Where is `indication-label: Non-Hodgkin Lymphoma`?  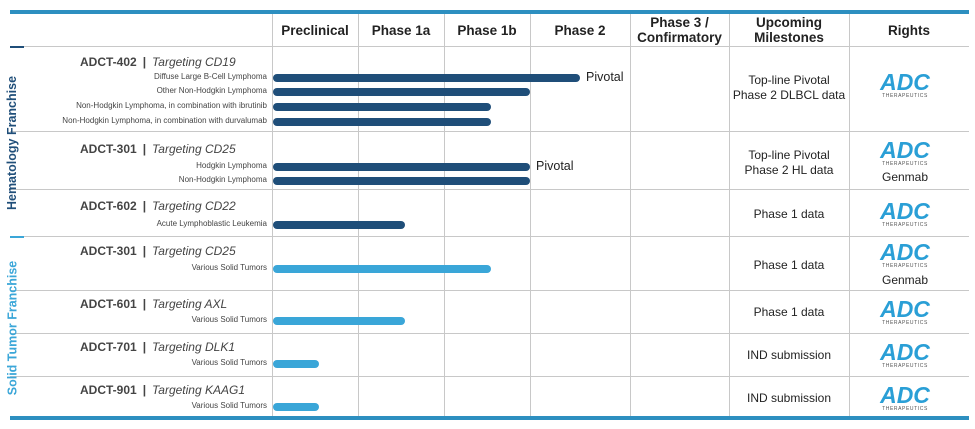
indication-label: Non-Hodgkin Lymphoma is located at coordinates (222, 179).